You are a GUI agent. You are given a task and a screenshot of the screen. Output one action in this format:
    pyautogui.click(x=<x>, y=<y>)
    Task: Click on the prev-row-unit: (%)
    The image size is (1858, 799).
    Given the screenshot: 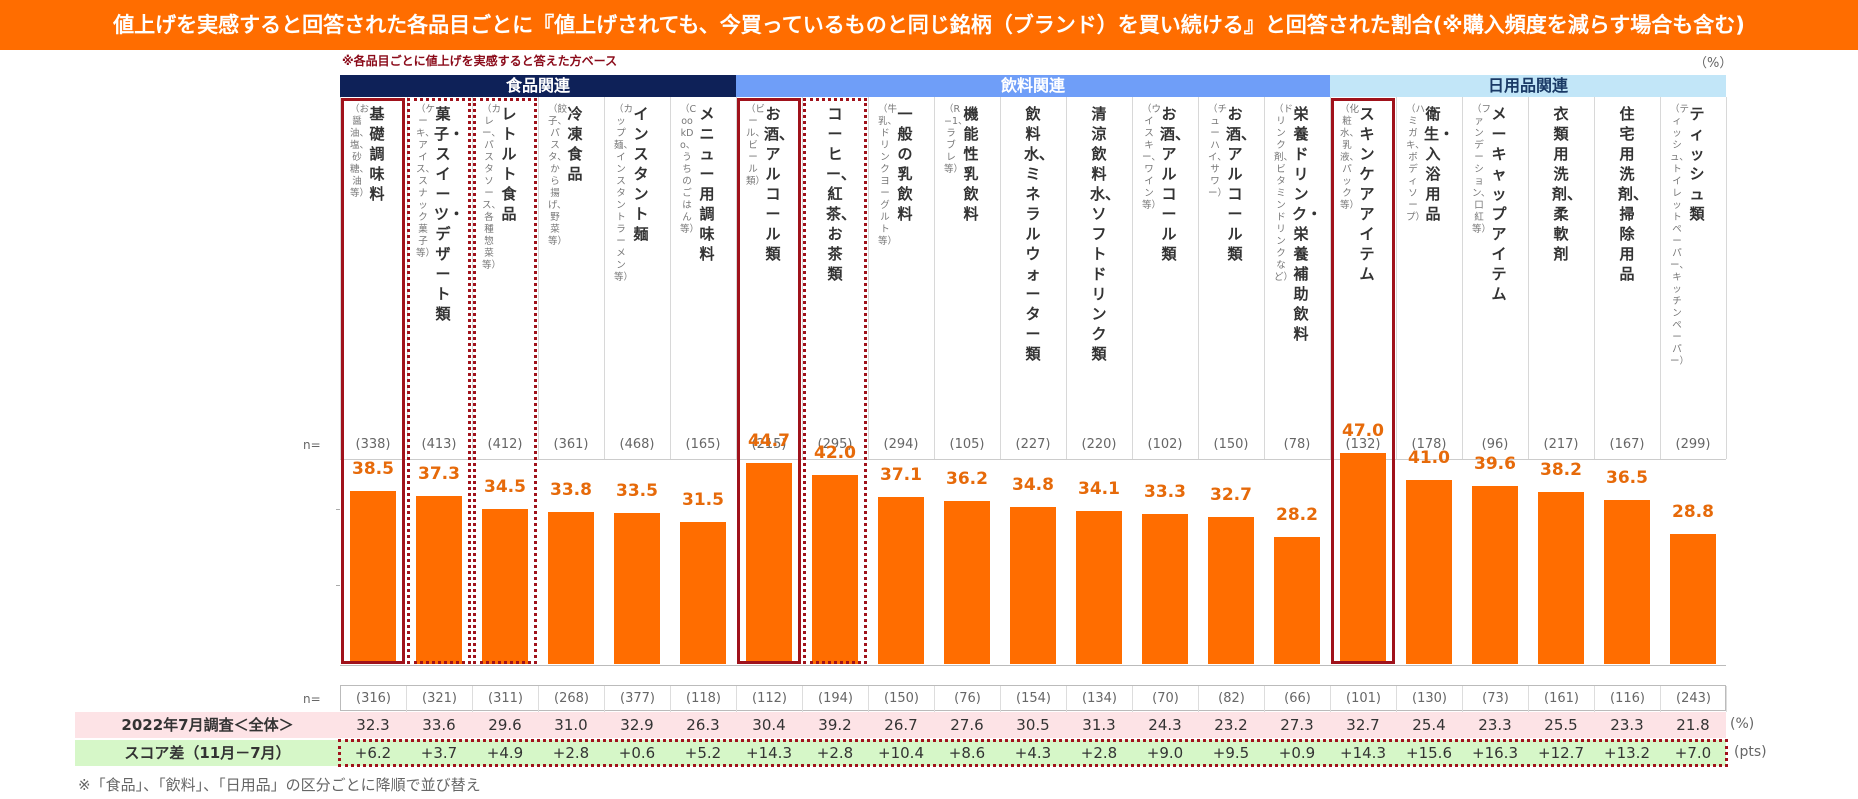 What is the action you would take?
    pyautogui.click(x=1742, y=724)
    